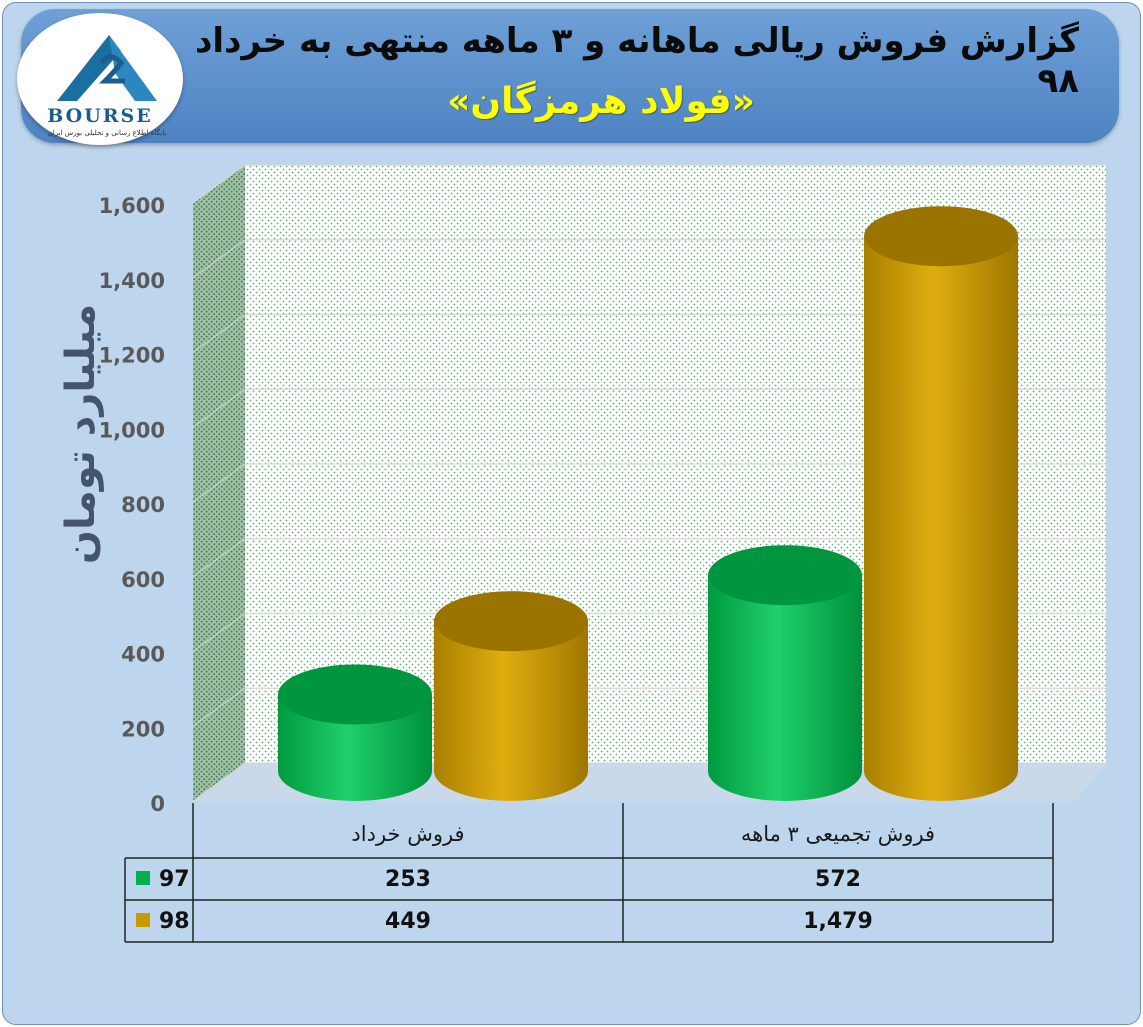 This screenshot has height=1027, width=1143. I want to click on y-tick-label: 800, so click(143, 505).